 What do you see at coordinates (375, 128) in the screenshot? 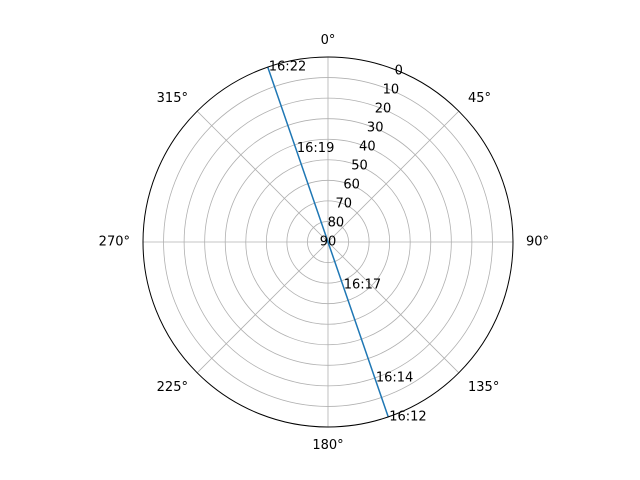
I see `r-tick-label-3: 30` at bounding box center [375, 128].